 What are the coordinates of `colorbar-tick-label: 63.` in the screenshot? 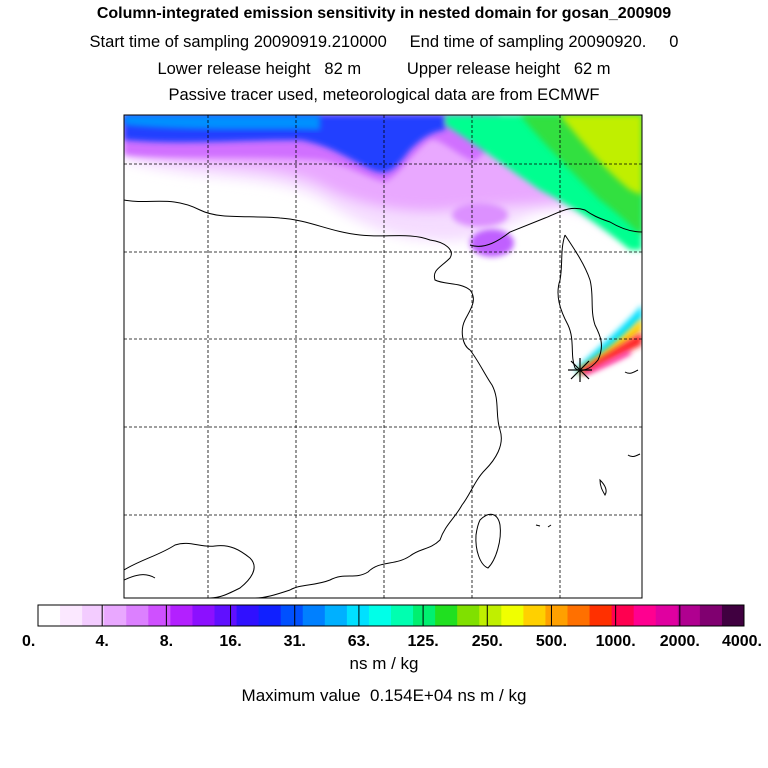 It's located at (359, 641).